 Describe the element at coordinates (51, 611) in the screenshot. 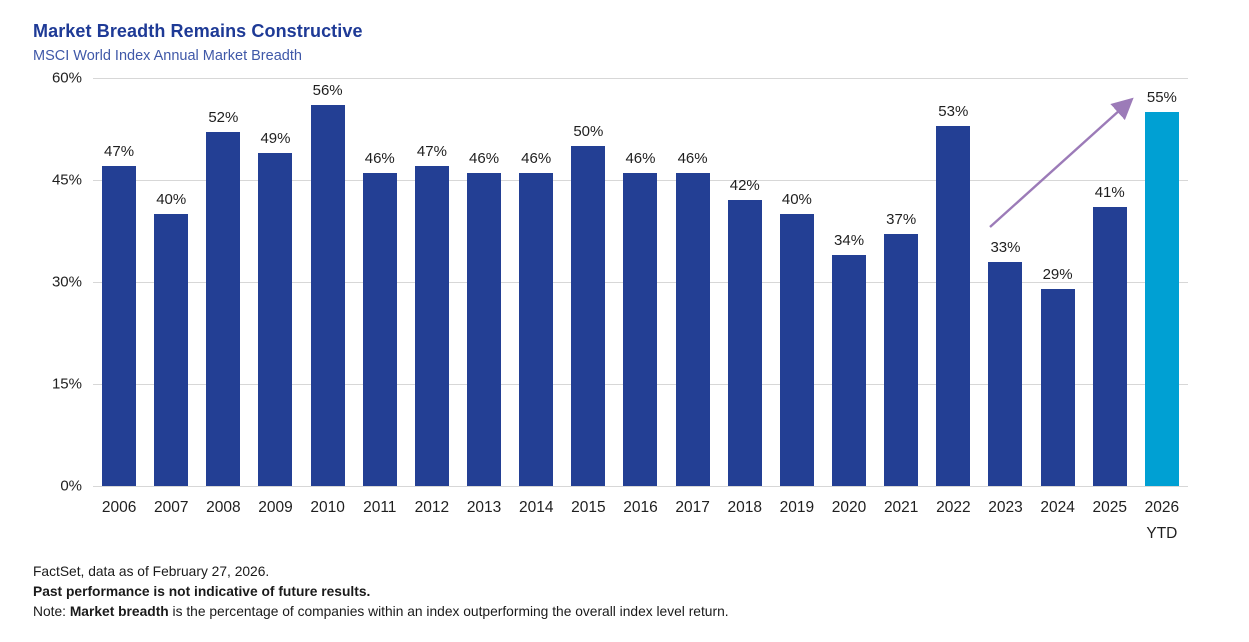

I see `note-prefix: Note:` at that location.